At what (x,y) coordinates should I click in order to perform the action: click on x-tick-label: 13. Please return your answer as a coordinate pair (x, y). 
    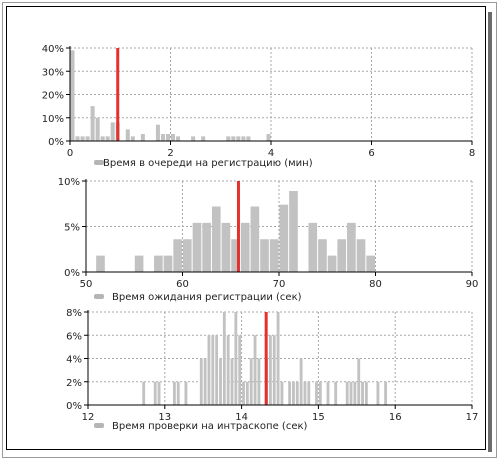
    Looking at the image, I should click on (164, 417).